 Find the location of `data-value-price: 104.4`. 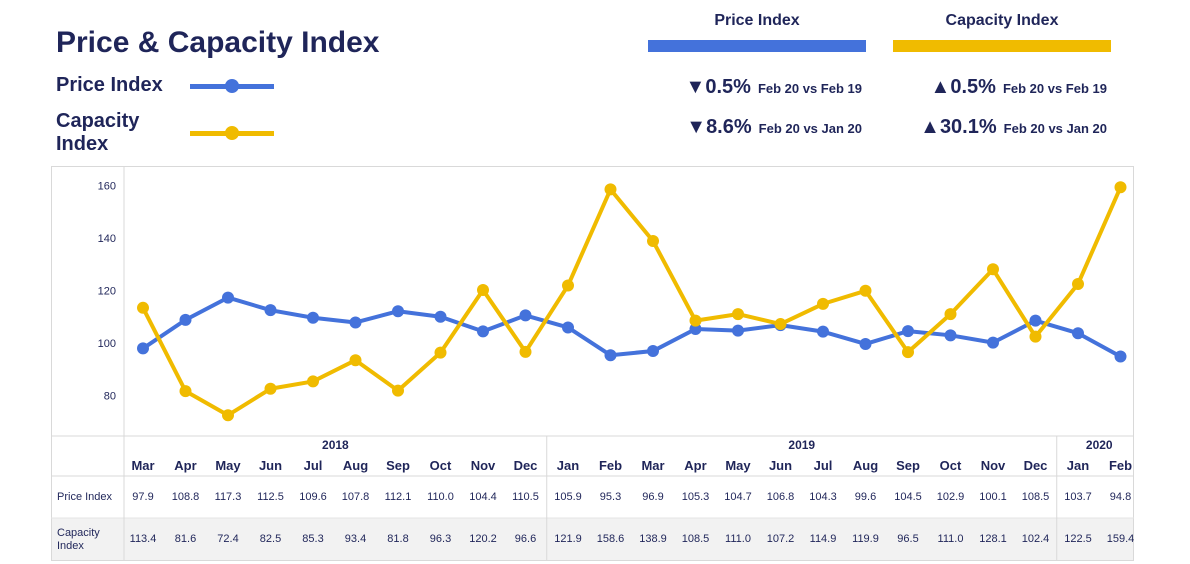

data-value-price: 104.4 is located at coordinates (483, 497).